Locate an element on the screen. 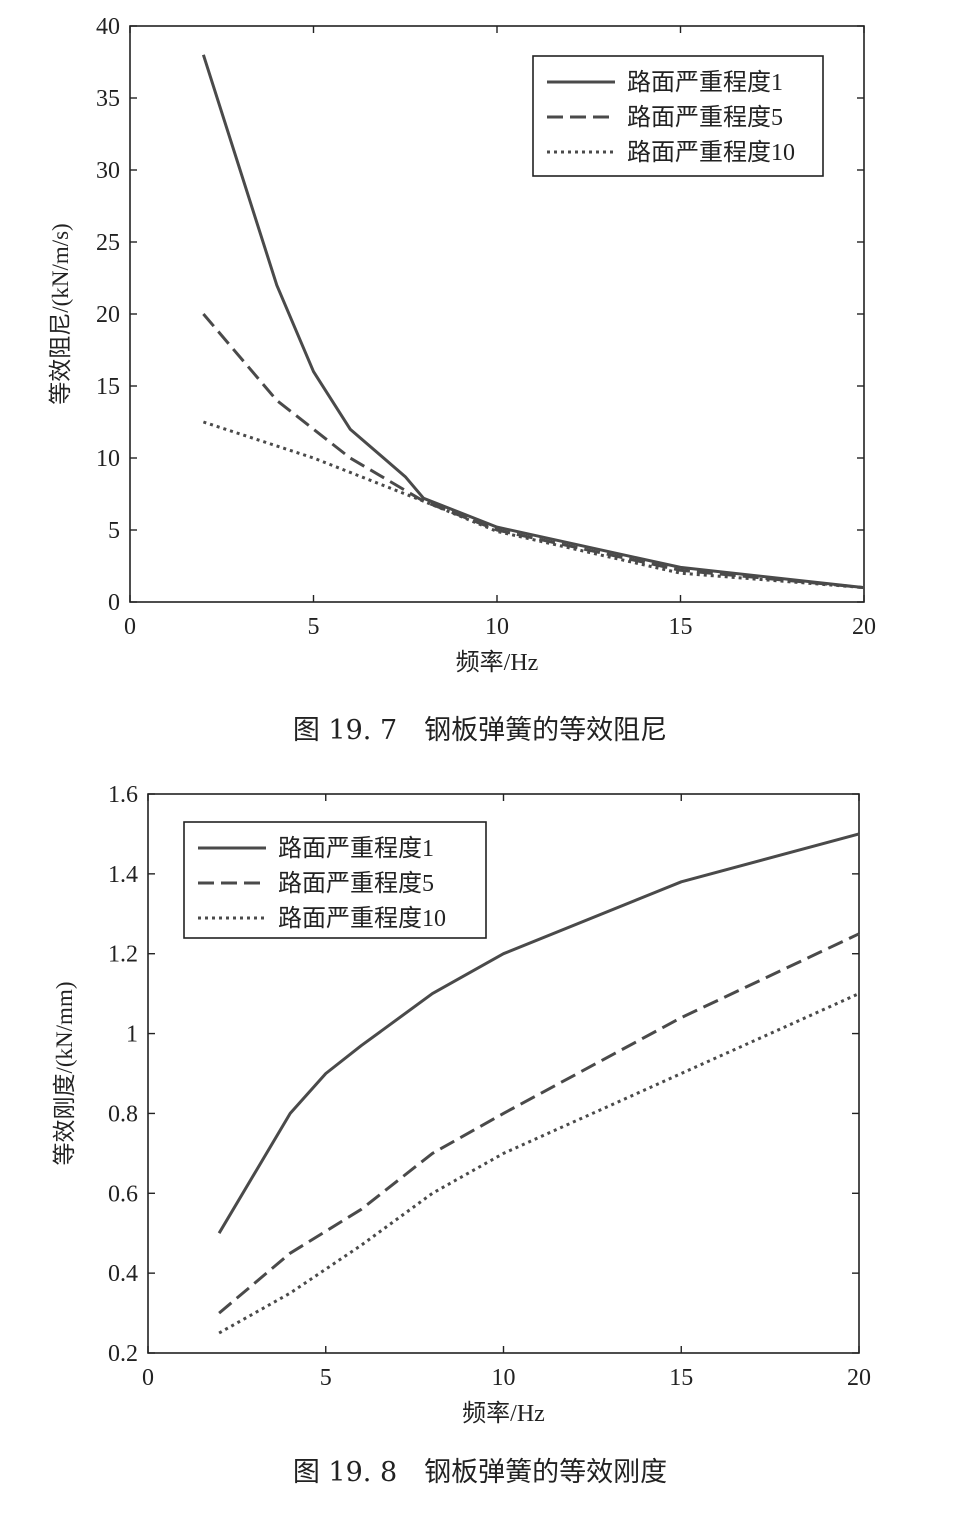 The height and width of the screenshot is (1523, 960). y-tick-label: 25 is located at coordinates (108, 243).